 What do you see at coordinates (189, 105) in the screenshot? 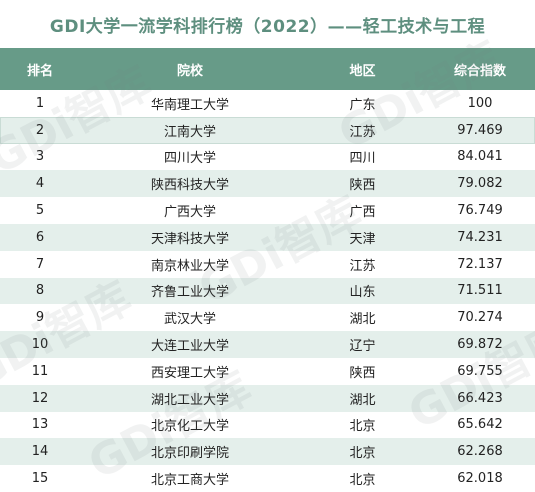
I see `cell-school: 华南理工大学` at bounding box center [189, 105].